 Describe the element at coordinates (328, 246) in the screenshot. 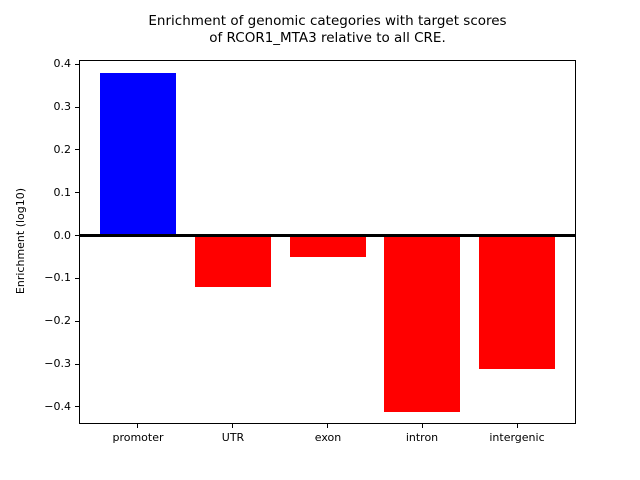

I see `bar-exon` at that location.